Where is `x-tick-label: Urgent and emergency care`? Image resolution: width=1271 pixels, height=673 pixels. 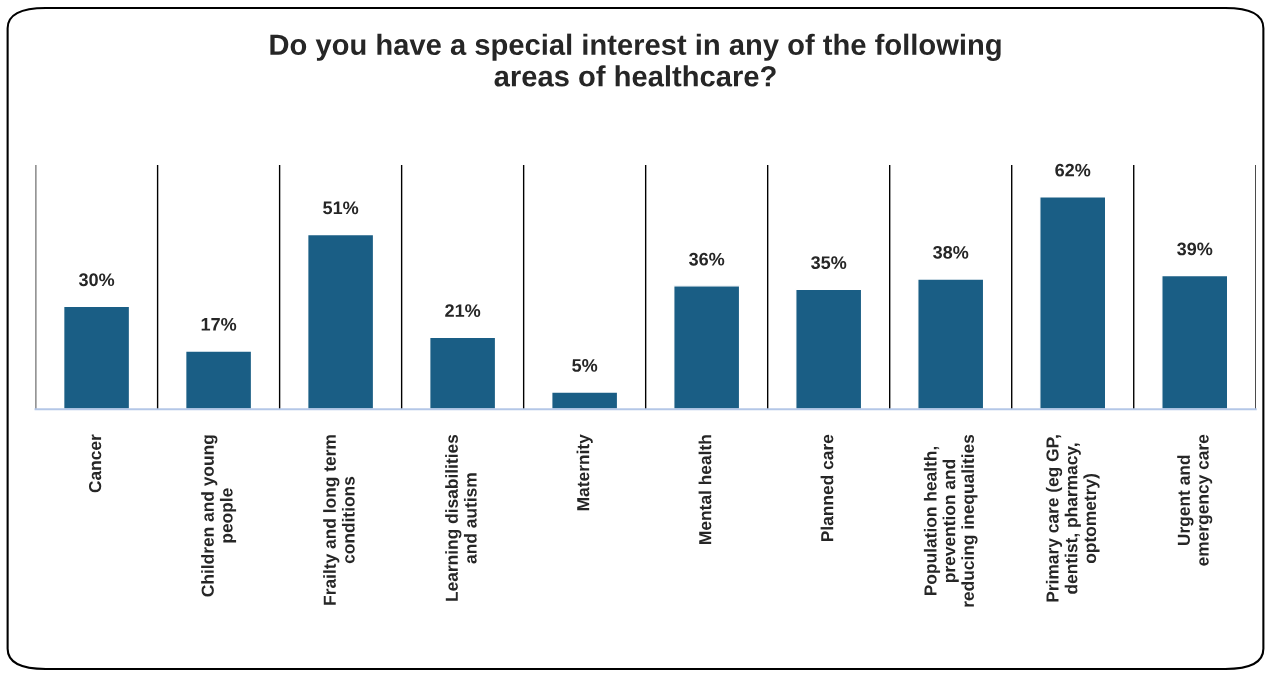
x-tick-label: Urgent and emergency care is located at coordinates (1195, 500).